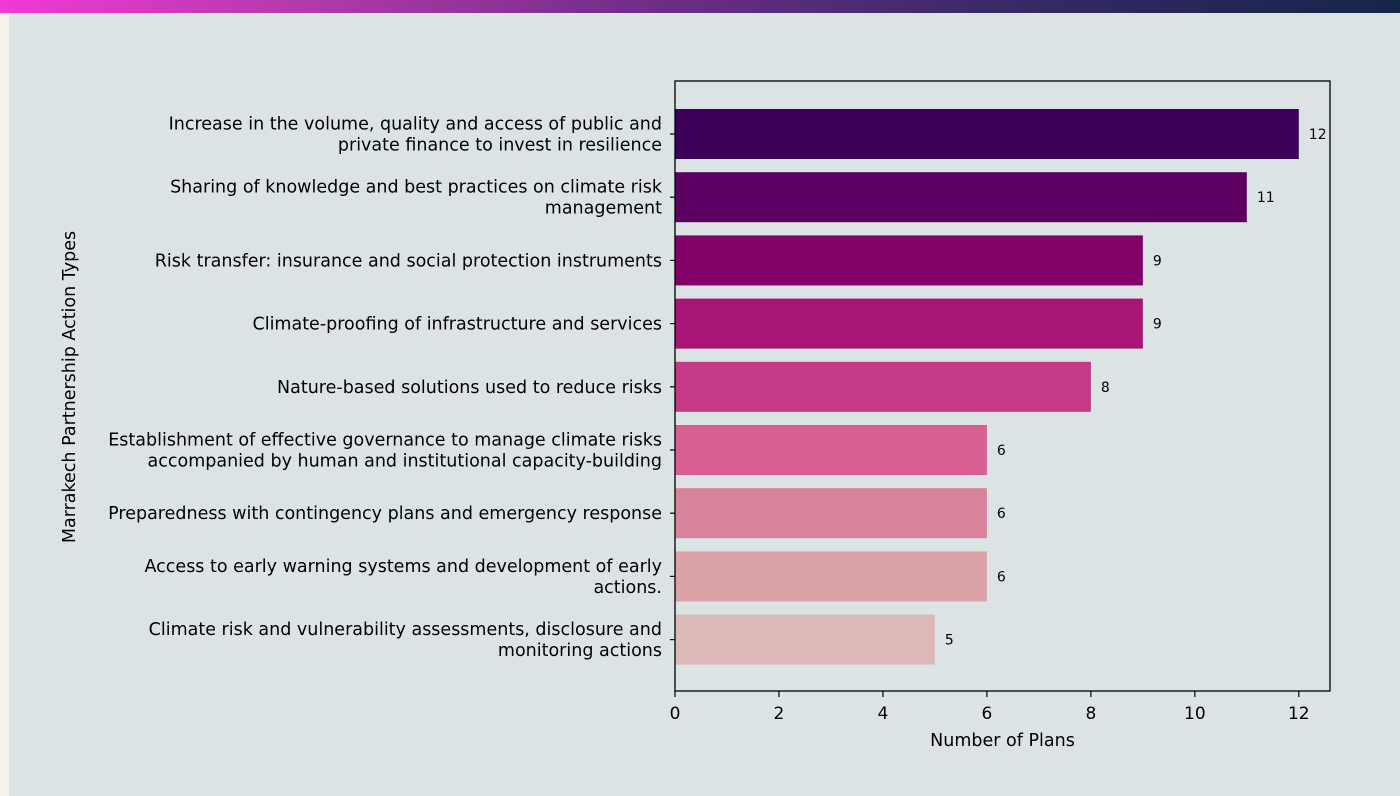 The height and width of the screenshot is (796, 1400). Describe the element at coordinates (883, 714) in the screenshot. I see `x-tick-label: 4` at that location.